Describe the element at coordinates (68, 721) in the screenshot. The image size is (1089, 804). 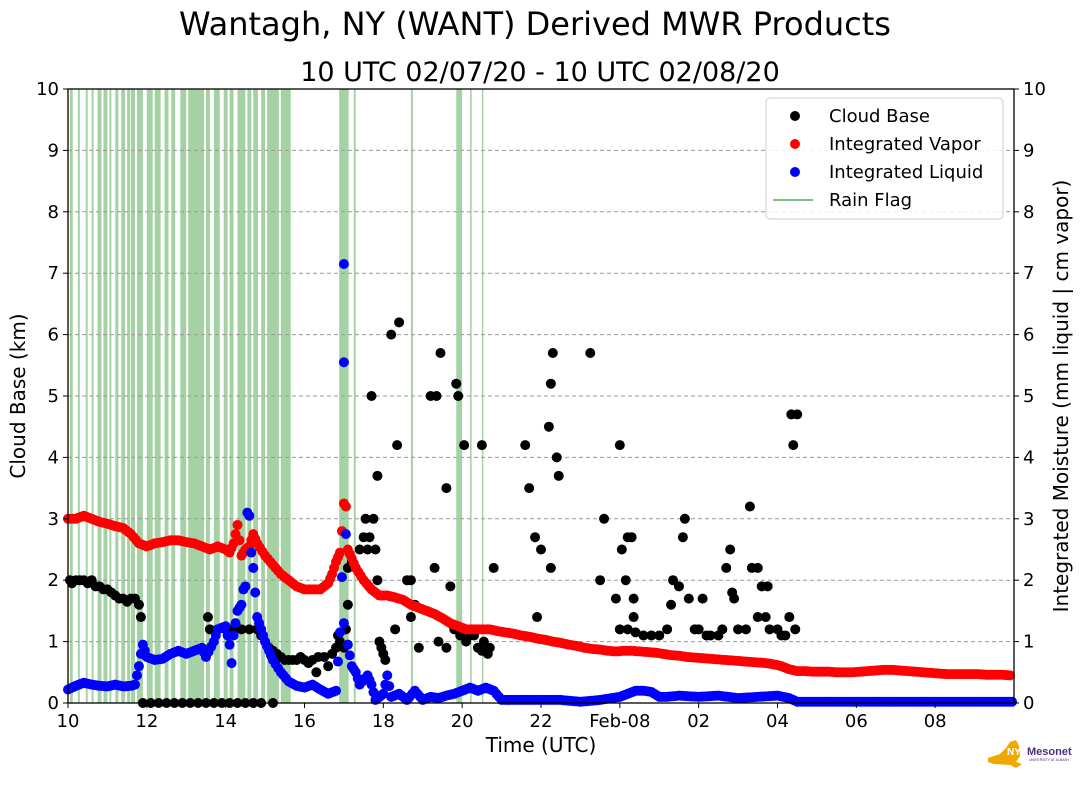
I see `x-tick-label: 10` at that location.